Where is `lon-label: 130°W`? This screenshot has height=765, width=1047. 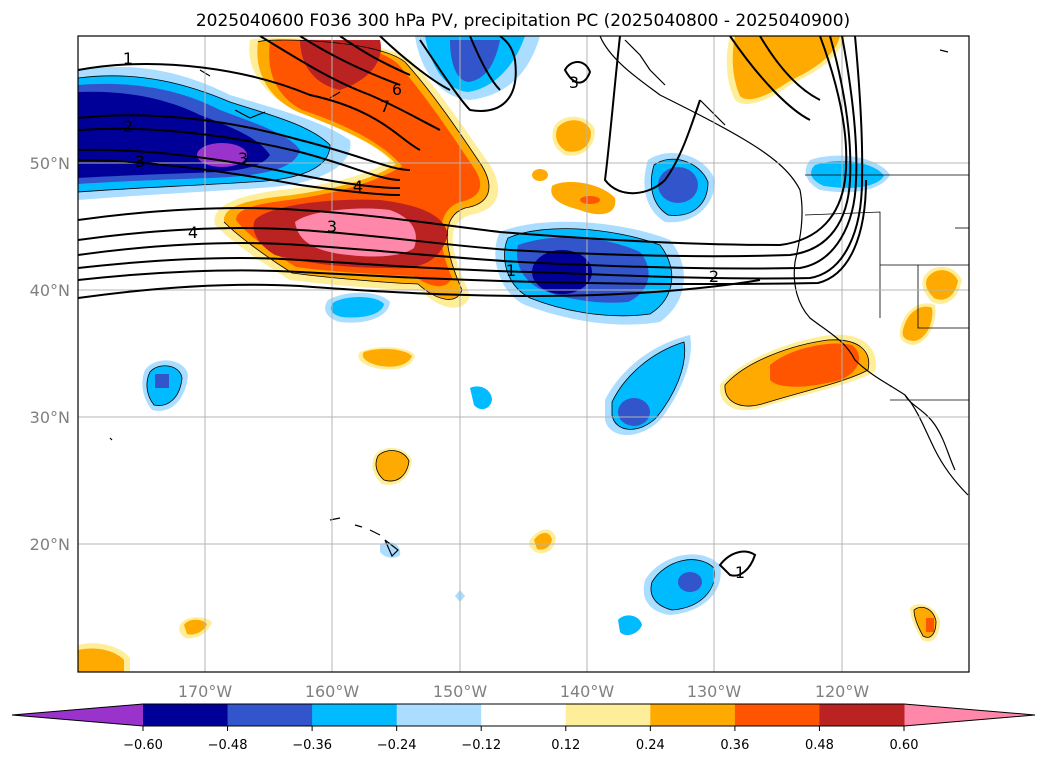
lon-label: 130°W is located at coordinates (714, 691).